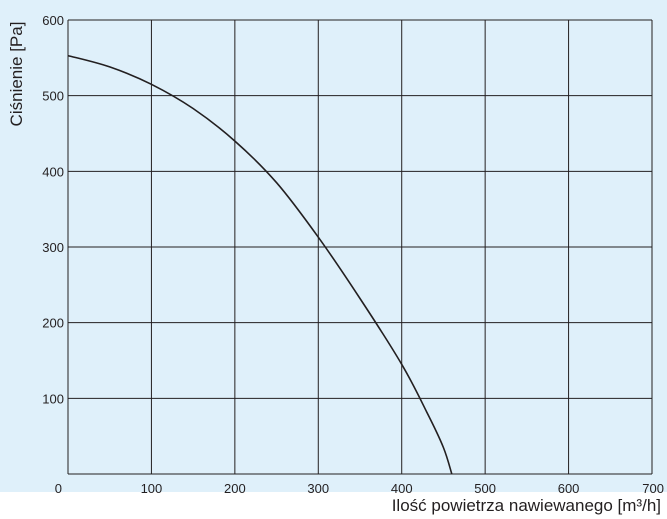 This screenshot has height=519, width=667. What do you see at coordinates (53, 398) in the screenshot?
I see `y-tick-label: 100` at bounding box center [53, 398].